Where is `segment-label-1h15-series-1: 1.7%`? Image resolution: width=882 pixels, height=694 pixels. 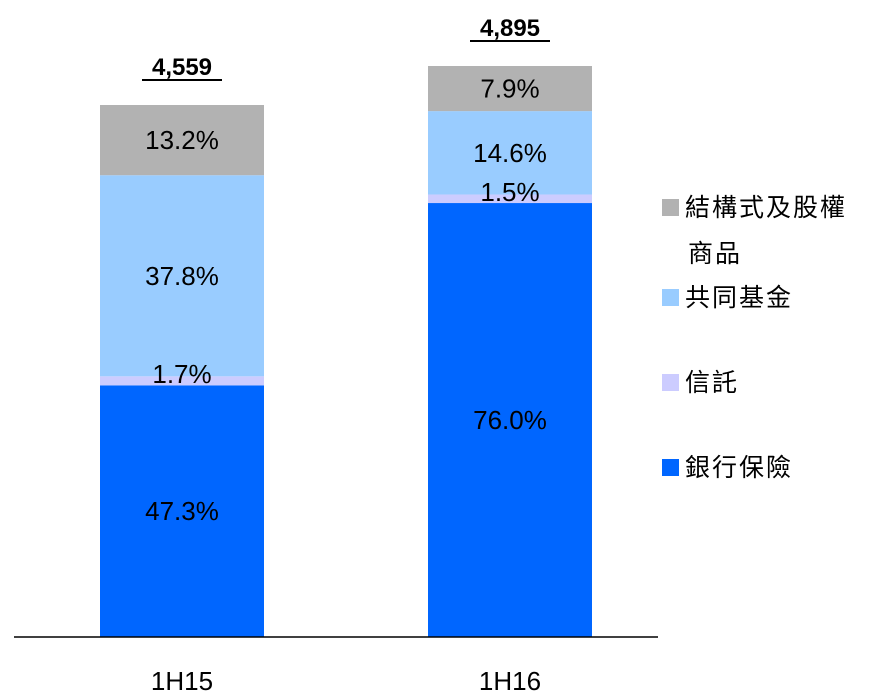
segment-label-1h15-series-1: 1.7% is located at coordinates (181, 374).